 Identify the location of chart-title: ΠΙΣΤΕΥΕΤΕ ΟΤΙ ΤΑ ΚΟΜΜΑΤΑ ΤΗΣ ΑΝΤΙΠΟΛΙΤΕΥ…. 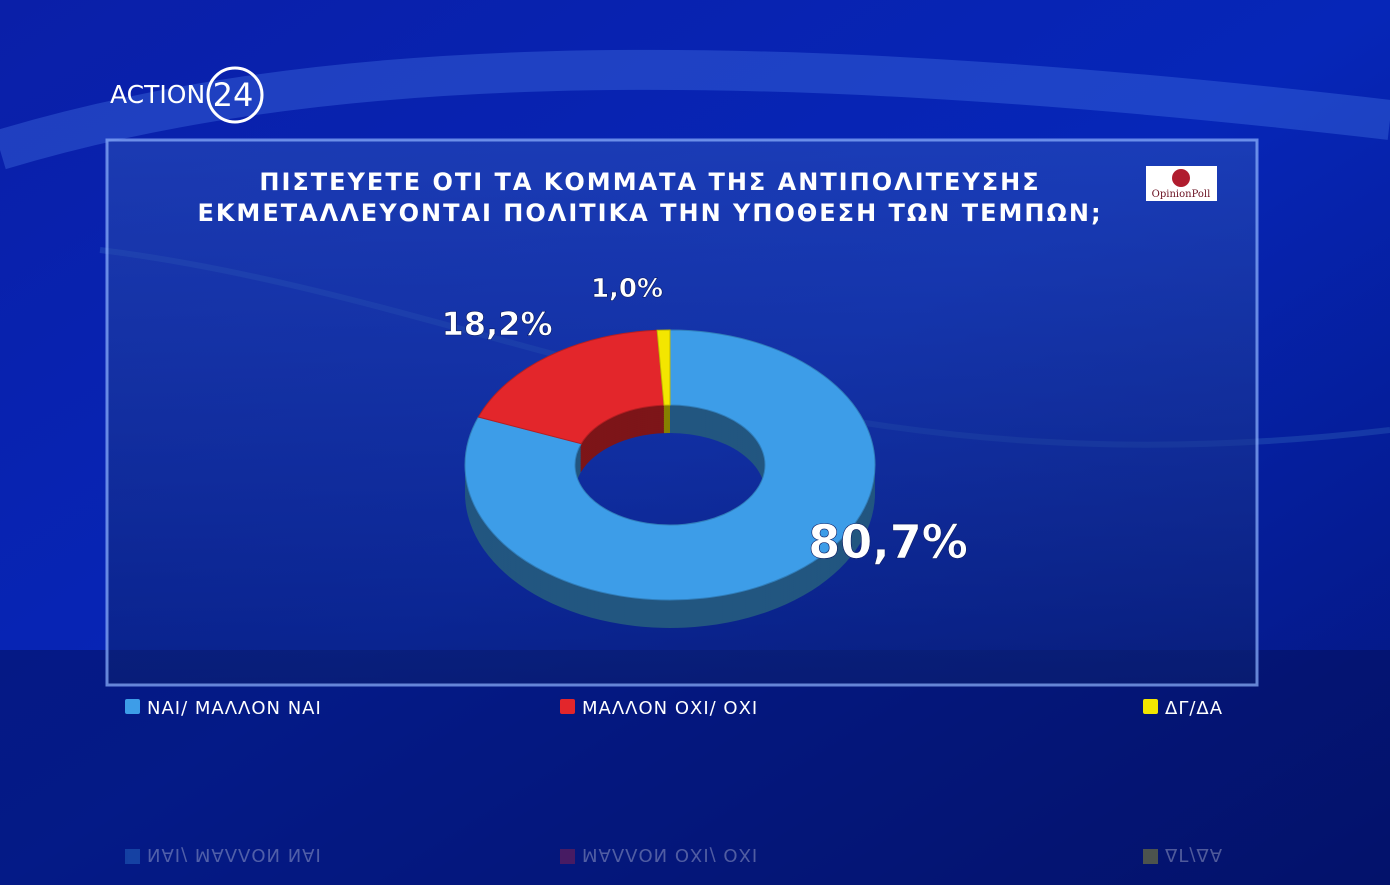
(649, 182).